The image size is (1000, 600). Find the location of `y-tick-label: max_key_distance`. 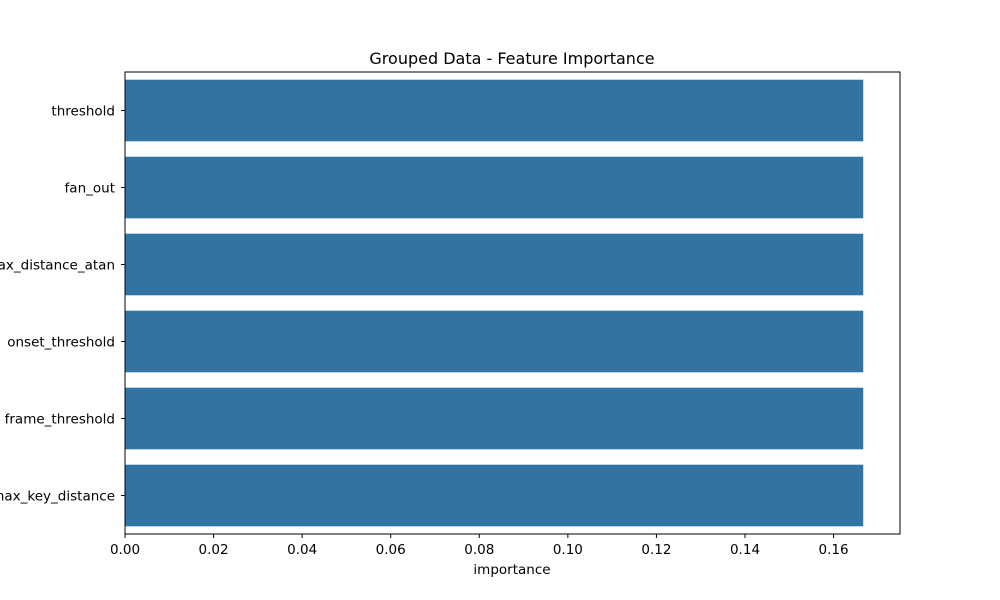

y-tick-label: max_key_distance is located at coordinates (57, 497).